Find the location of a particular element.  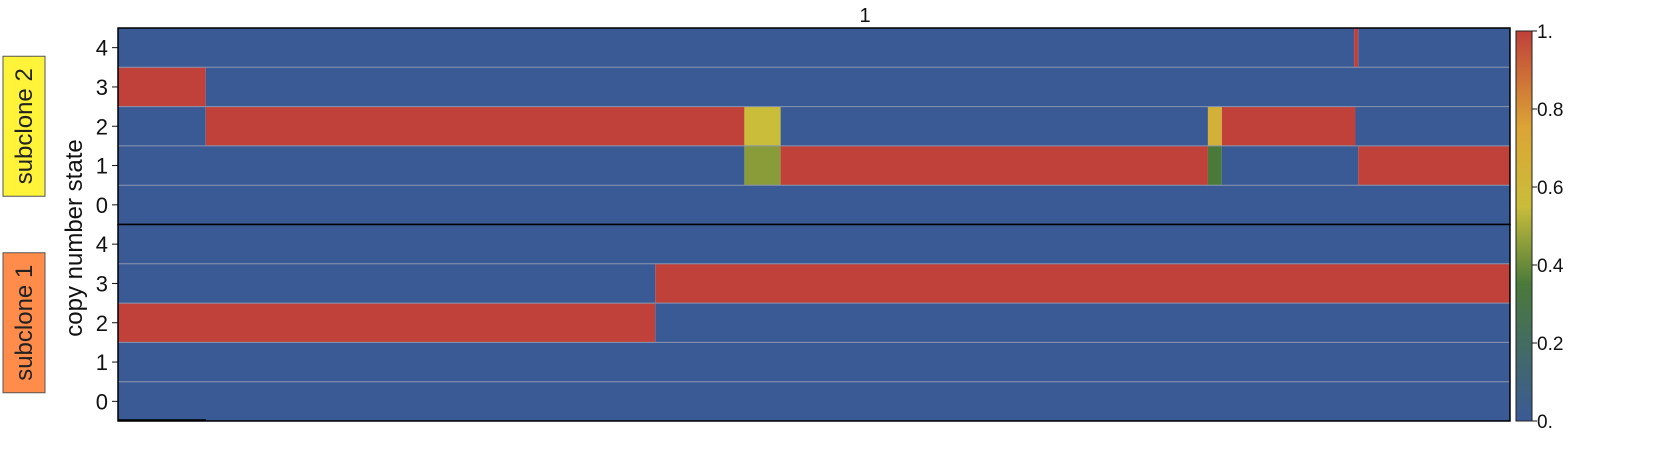

colorbar is located at coordinates (1524, 226).